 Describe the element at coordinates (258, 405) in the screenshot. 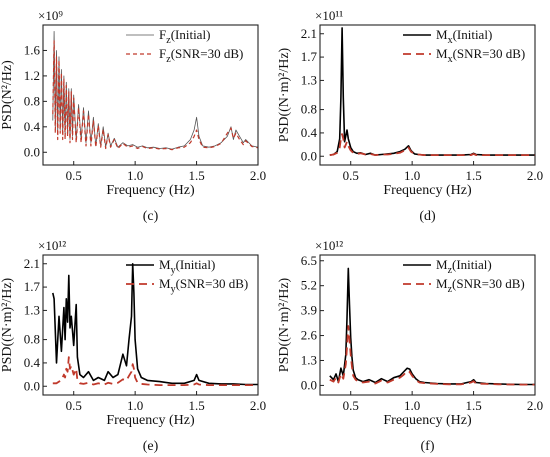

I see `x-tick-label-e-3: 2.0` at that location.